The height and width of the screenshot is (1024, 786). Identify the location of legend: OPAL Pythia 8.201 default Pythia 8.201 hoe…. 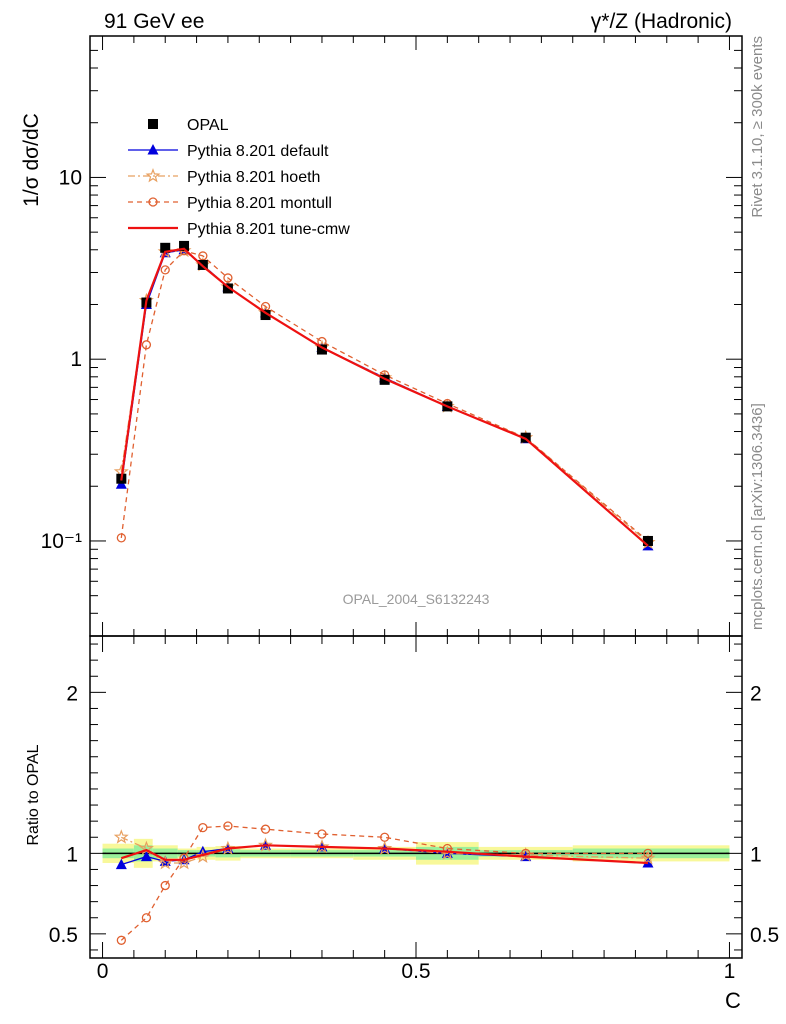
(239, 177).